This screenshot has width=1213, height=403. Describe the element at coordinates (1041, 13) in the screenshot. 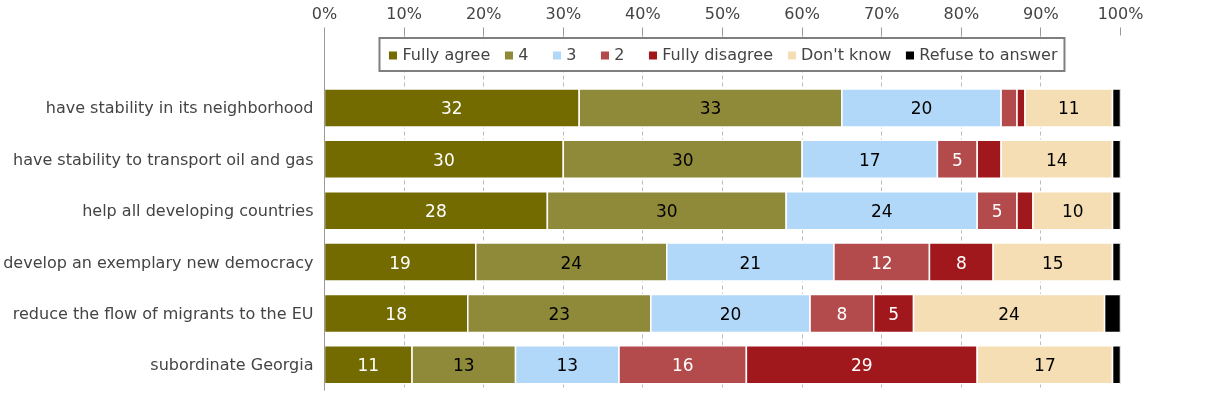

I see `x-tick-label: 90%` at that location.